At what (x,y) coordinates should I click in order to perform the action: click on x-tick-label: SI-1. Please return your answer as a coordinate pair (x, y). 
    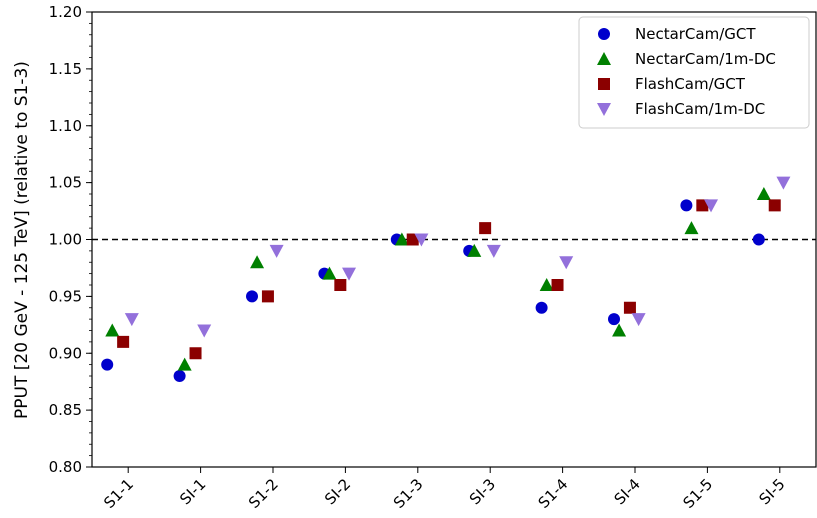
    Looking at the image, I should click on (192, 491).